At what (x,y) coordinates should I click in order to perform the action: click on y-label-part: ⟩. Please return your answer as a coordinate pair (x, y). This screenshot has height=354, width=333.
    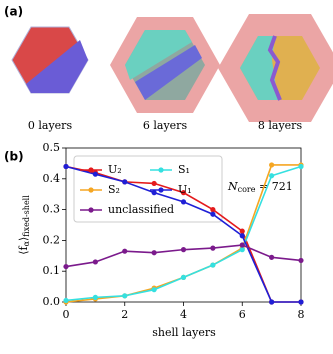
    Looking at the image, I should click on (23, 239).